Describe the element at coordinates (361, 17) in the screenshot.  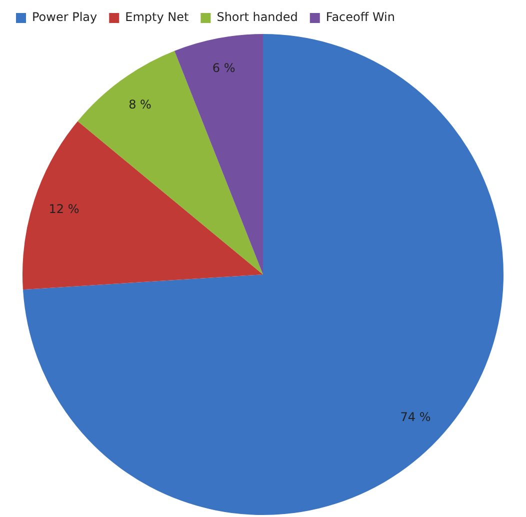
I see `legend-label: Faceoff Win` at that location.